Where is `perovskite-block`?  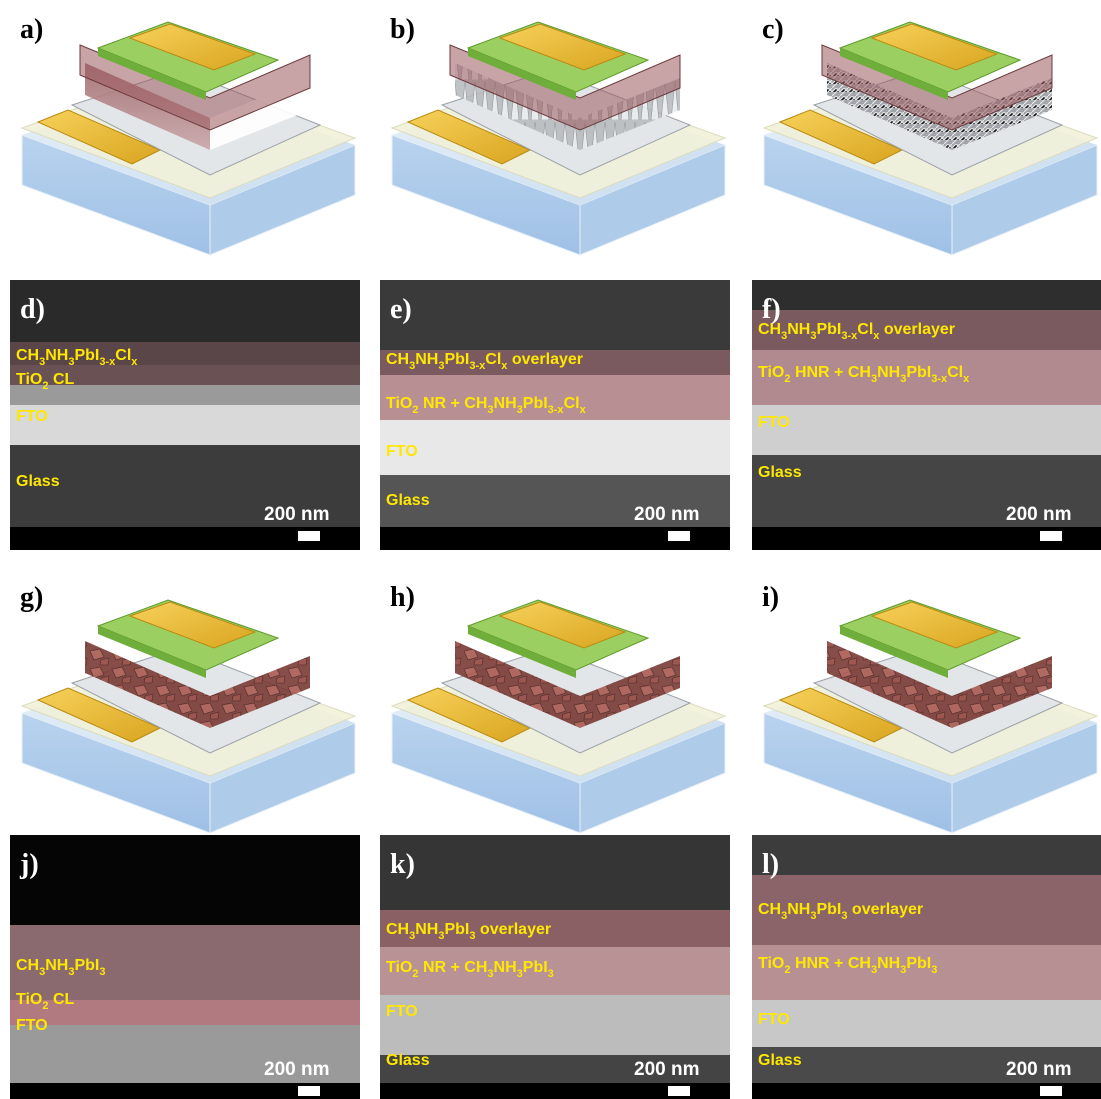 perovskite-block is located at coordinates (937, 87).